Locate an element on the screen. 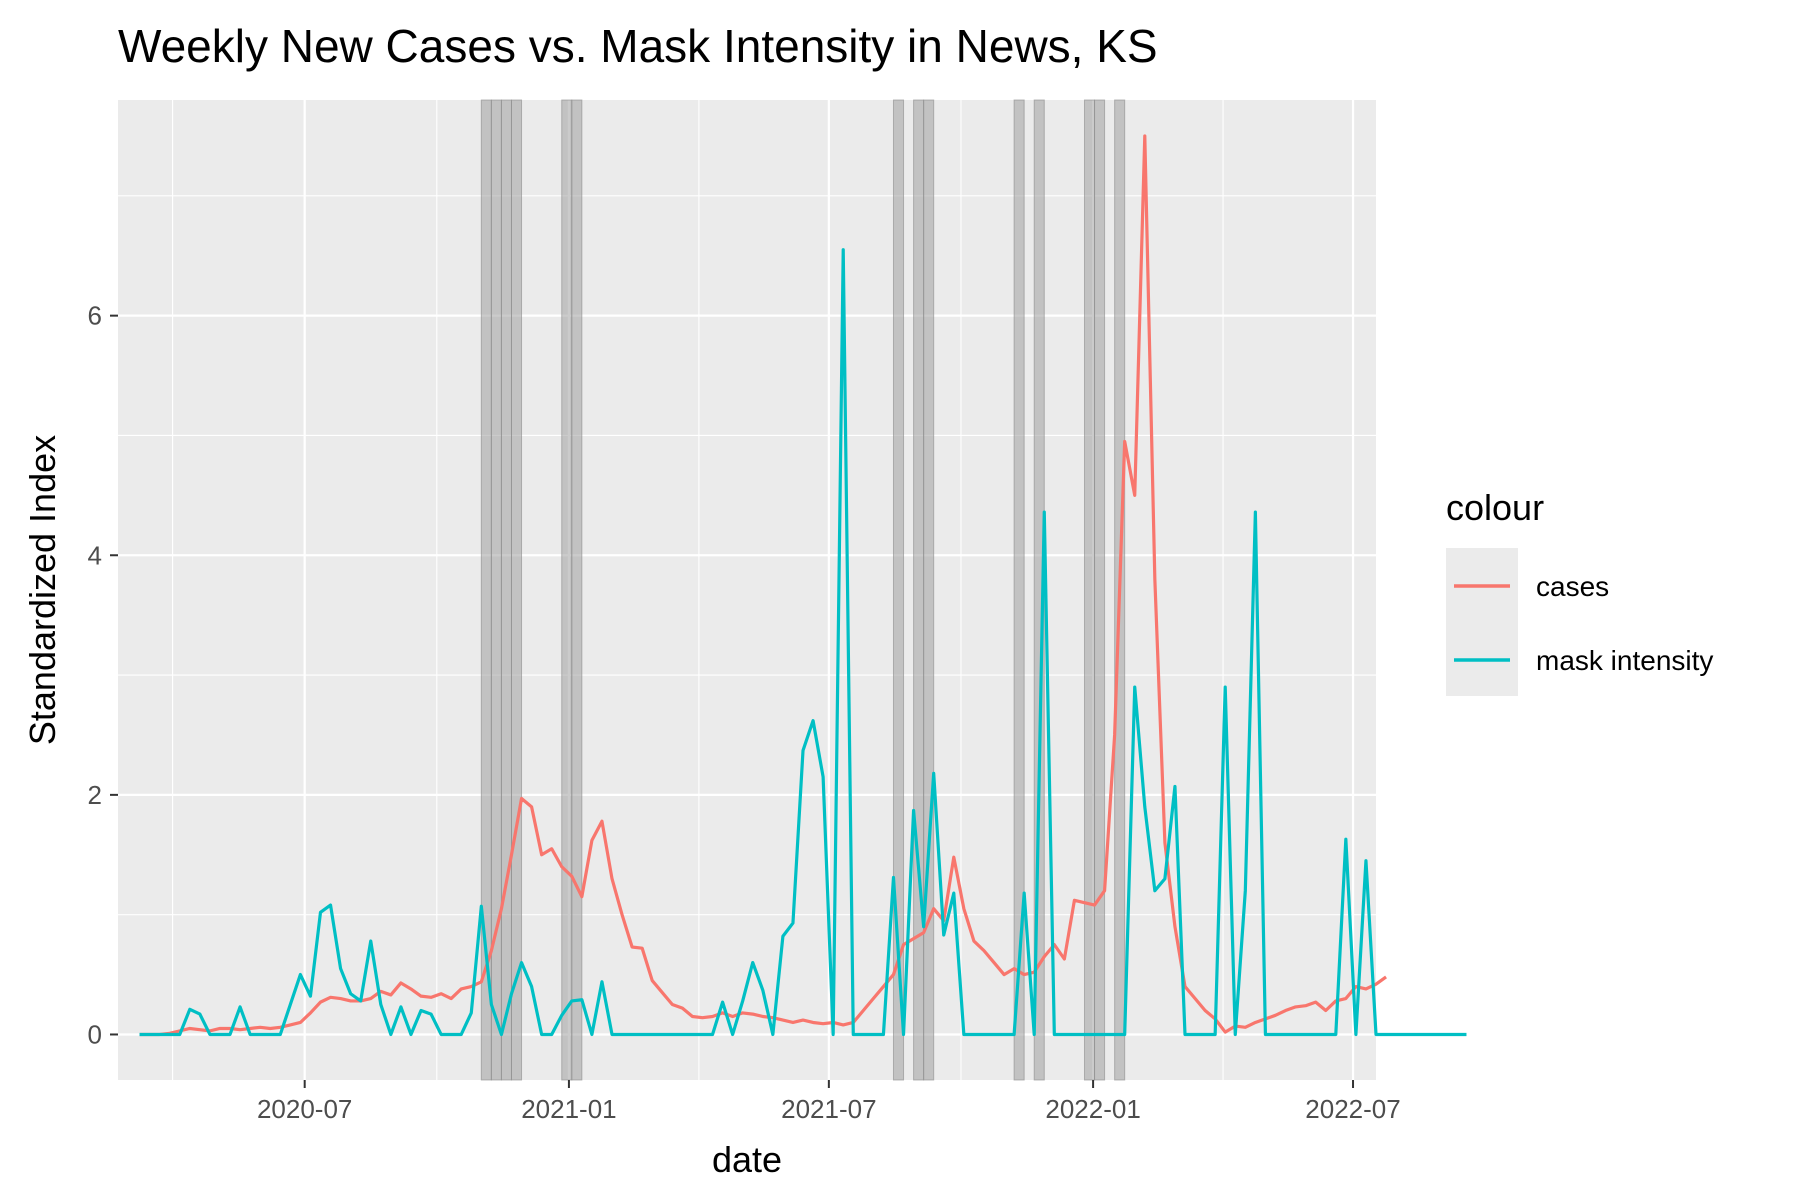 This screenshot has height=1200, width=1800. y-tick-label: 2 is located at coordinates (95, 795).